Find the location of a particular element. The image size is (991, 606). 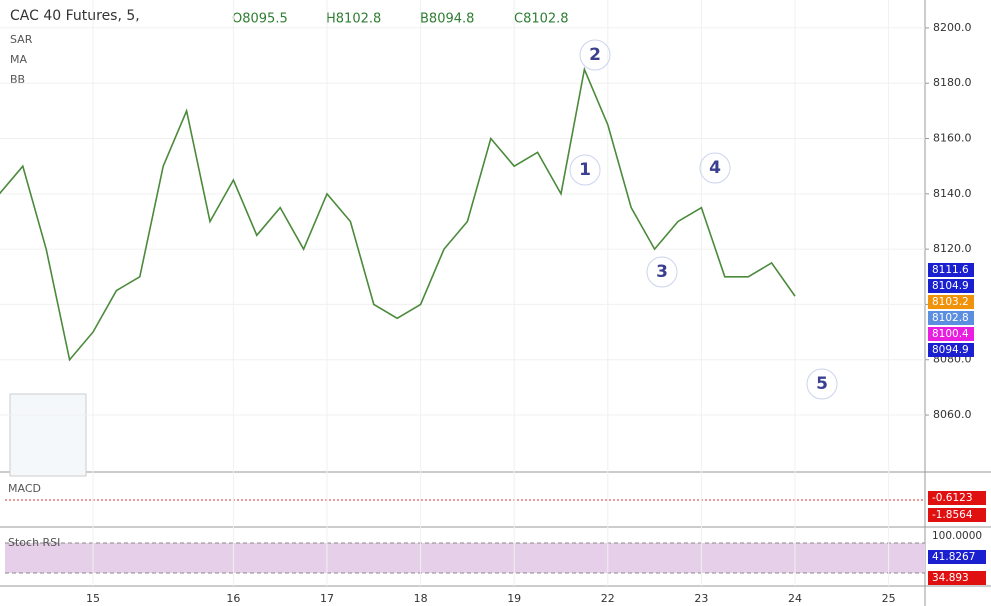

stoch-label: 100.0000 is located at coordinates (957, 536).